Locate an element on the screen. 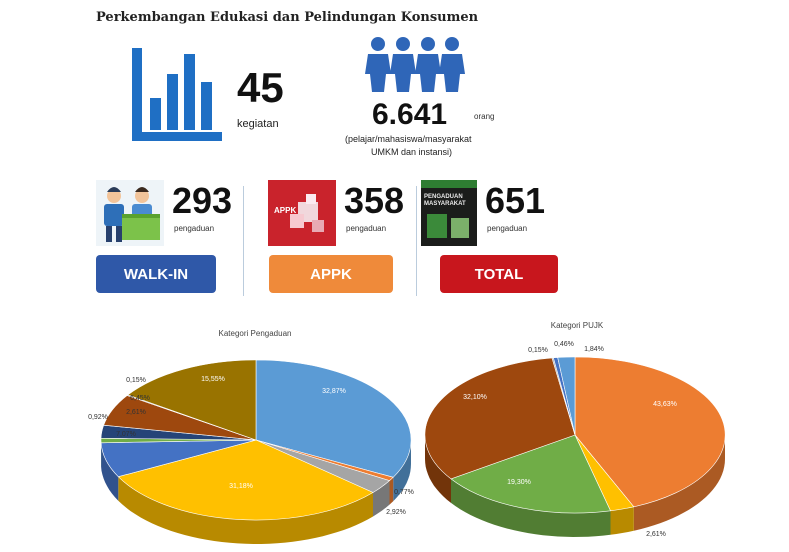  pie-title: Kategori Pengaduan is located at coordinates (255, 333).